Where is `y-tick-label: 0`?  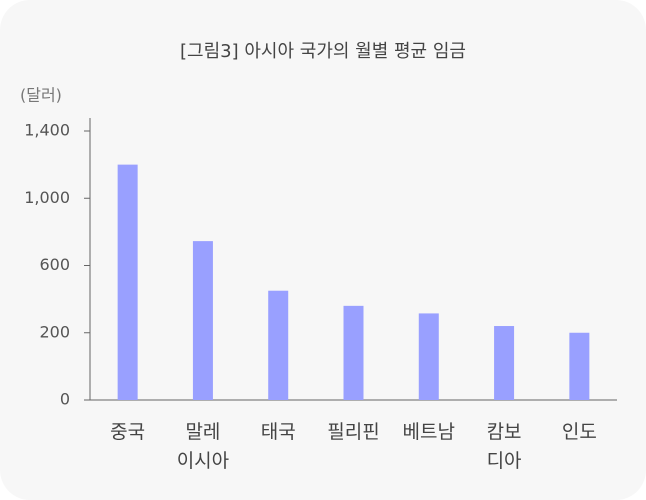
y-tick-label: 0 is located at coordinates (65, 399).